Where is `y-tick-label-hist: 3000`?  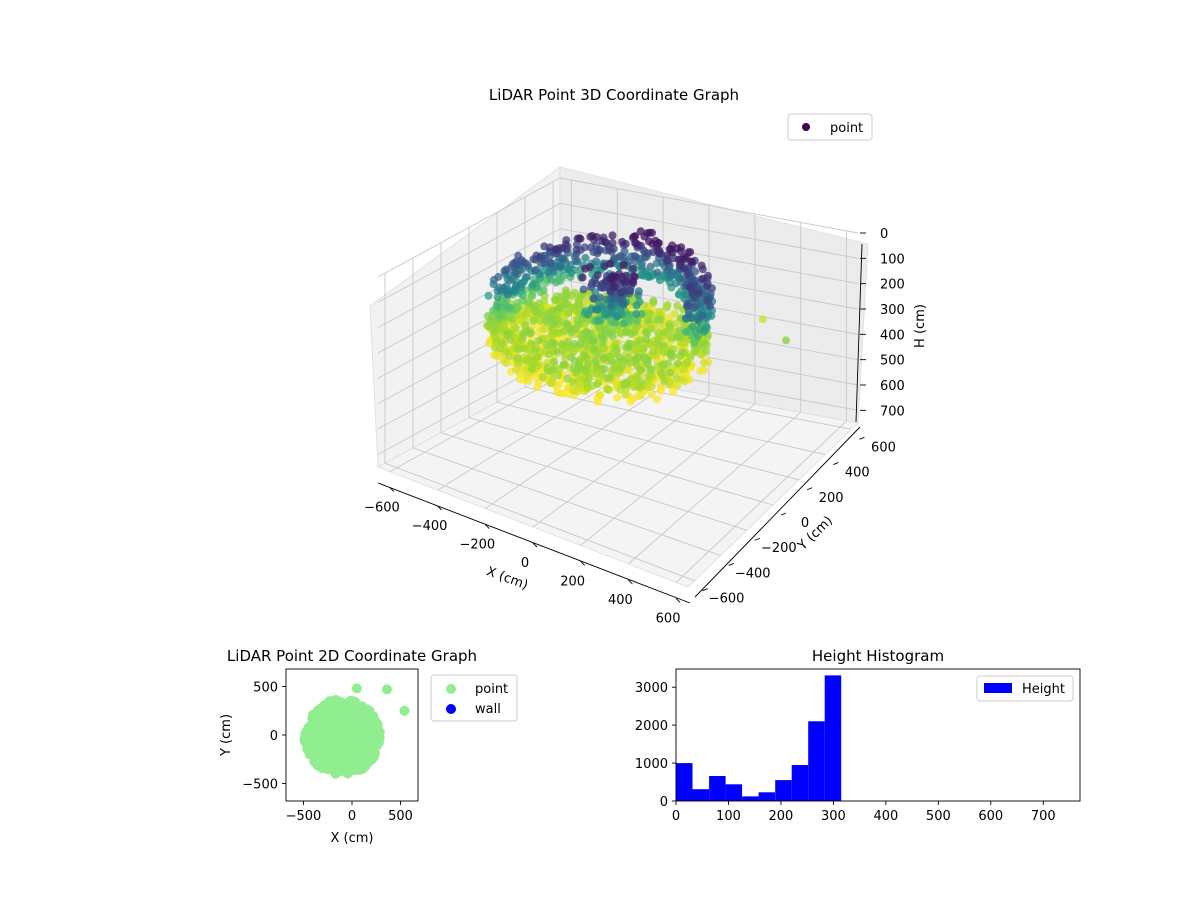 y-tick-label-hist: 3000 is located at coordinates (651, 688).